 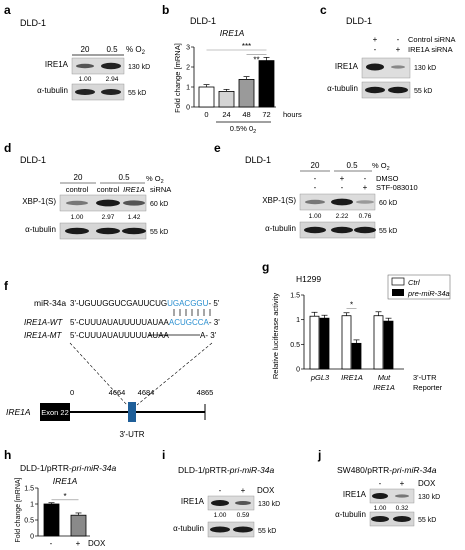 I want to click on panel-h-ytick-label-1: 0.5, so click(x=29, y=521).